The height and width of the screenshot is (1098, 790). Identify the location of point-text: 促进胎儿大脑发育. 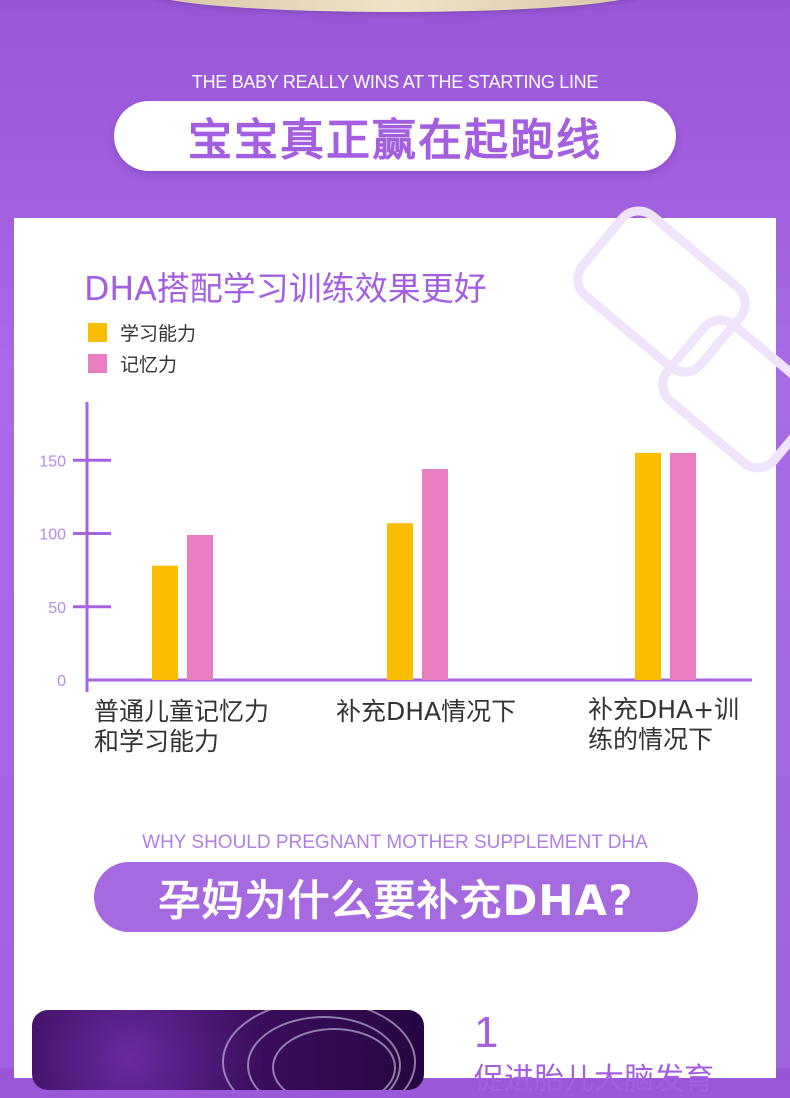
(594, 1079).